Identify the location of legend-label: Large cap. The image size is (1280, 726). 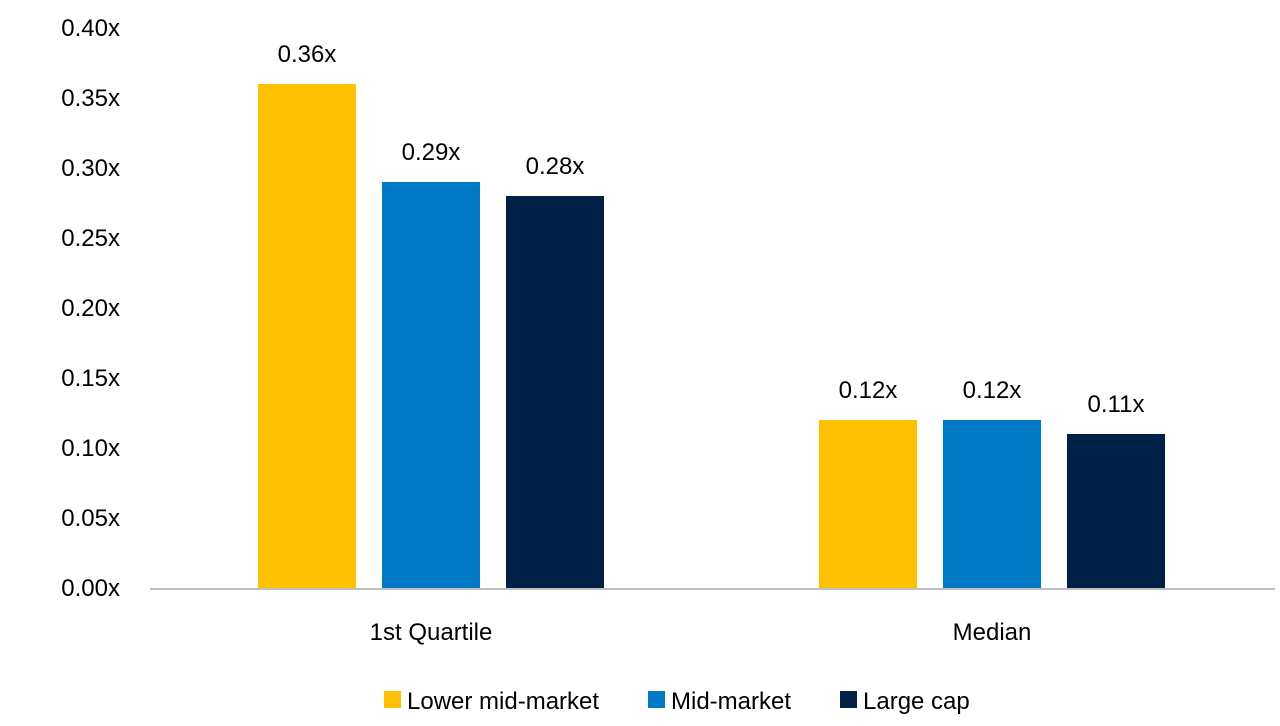
(916, 701).